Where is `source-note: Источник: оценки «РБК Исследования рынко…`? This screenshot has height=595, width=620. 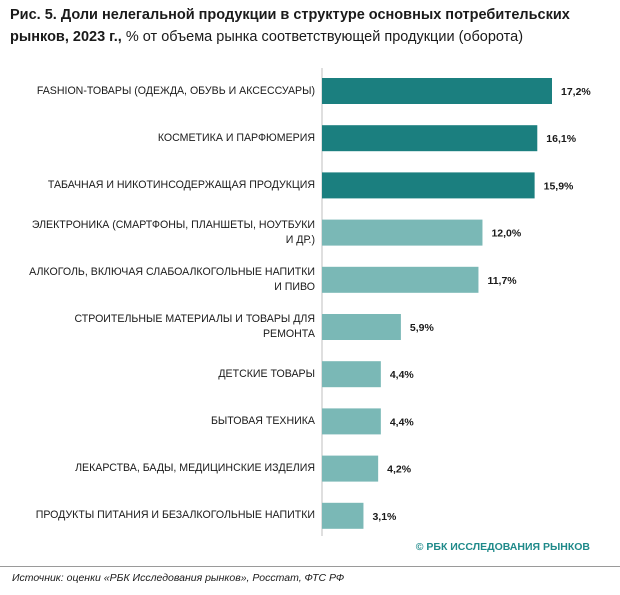
source-note: Источник: оценки «РБК Исследования рынко… is located at coordinates (178, 578).